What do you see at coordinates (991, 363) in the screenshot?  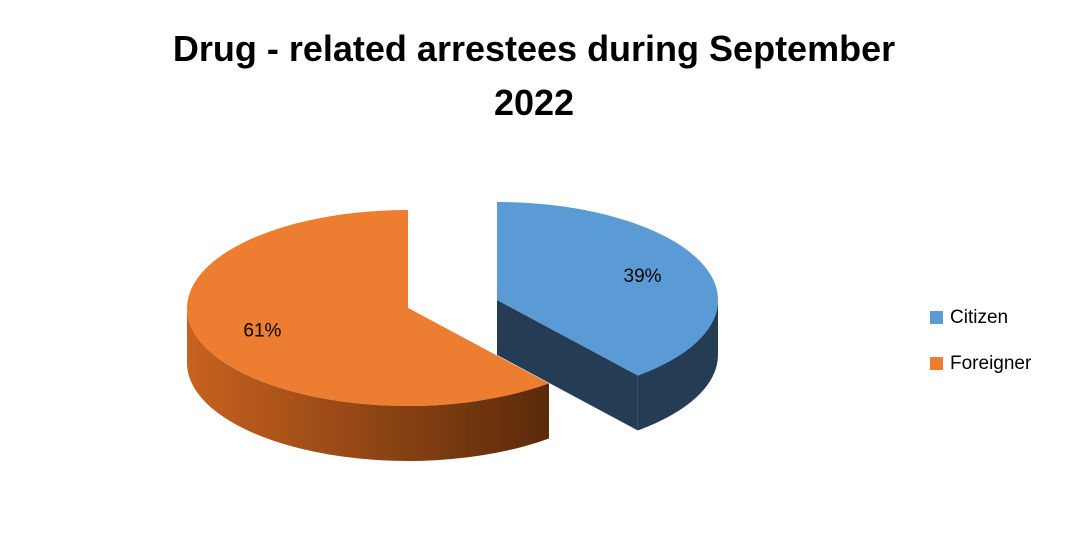 I see `legend-label: Foreigner` at bounding box center [991, 363].